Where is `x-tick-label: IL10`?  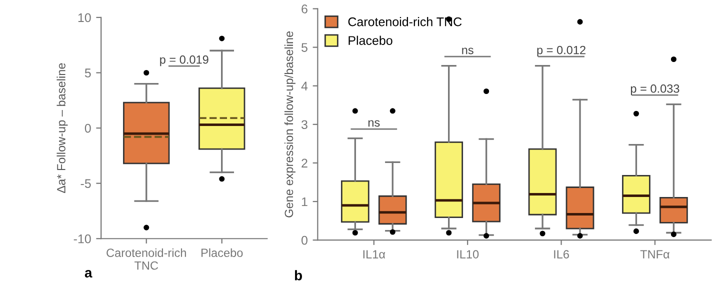
x-tick-label: IL10 is located at coordinates (468, 254).